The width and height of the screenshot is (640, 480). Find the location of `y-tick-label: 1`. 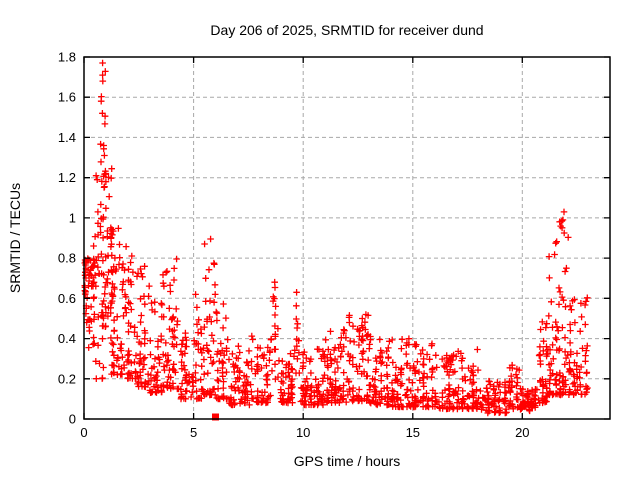

y-tick-label: 1 is located at coordinates (72, 217).